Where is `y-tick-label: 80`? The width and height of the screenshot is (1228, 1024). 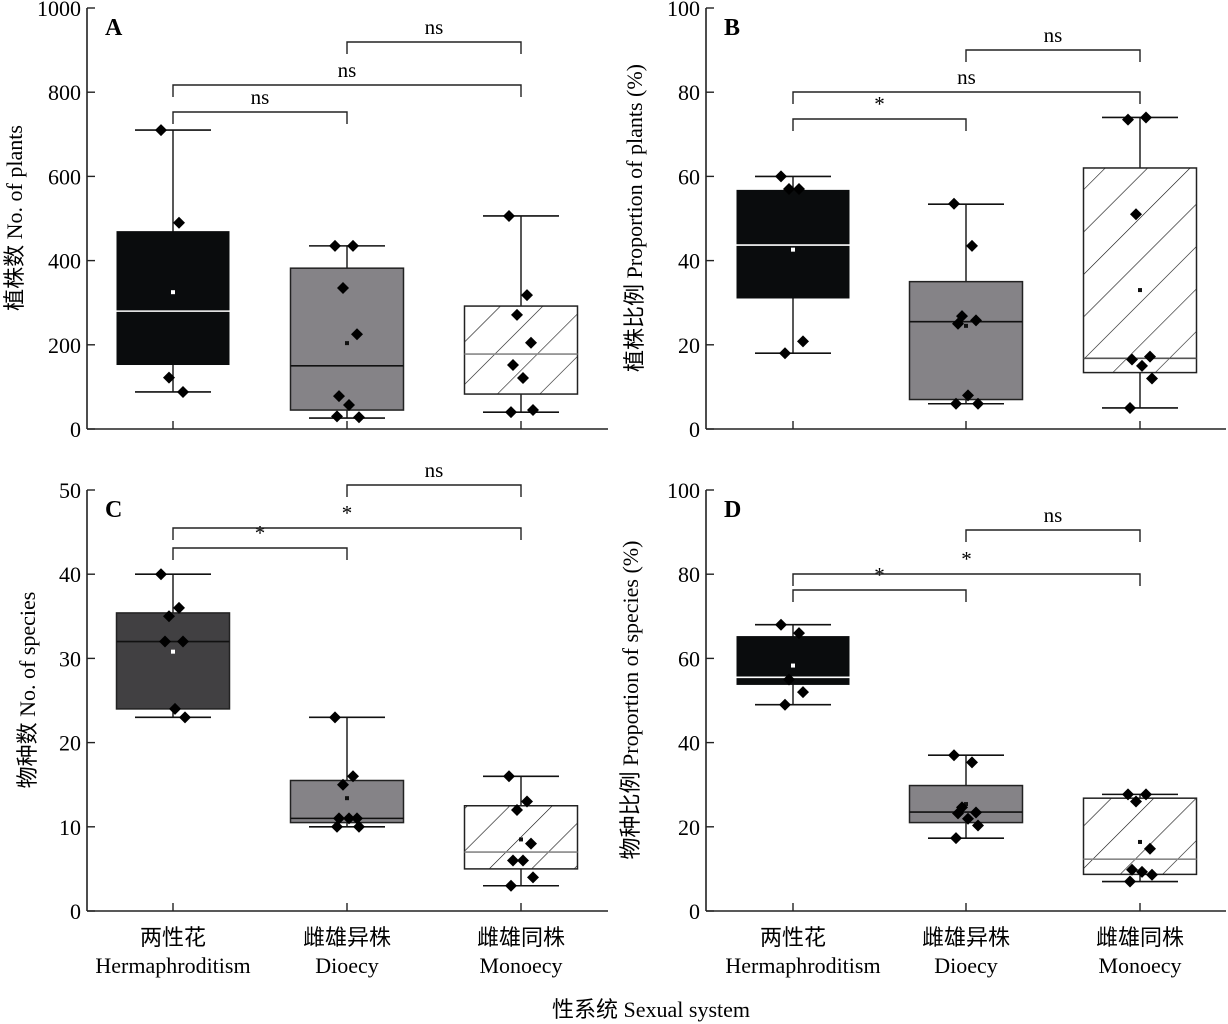
y-tick-label: 80 is located at coordinates (689, 574).